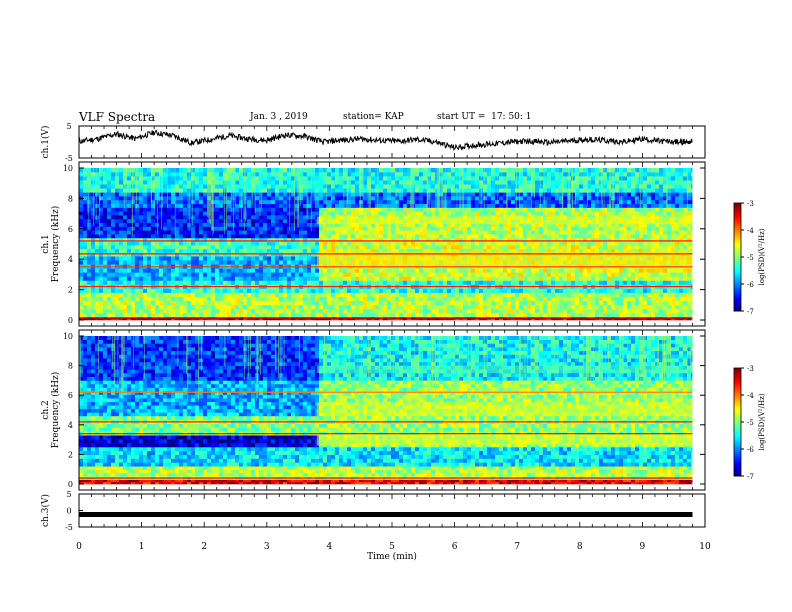 This screenshot has height=612, width=792. I want to click on ch1-colorbar: -3 -4 -5 -6 -7 log(PSD)(V²/Hz), so click(749, 258).